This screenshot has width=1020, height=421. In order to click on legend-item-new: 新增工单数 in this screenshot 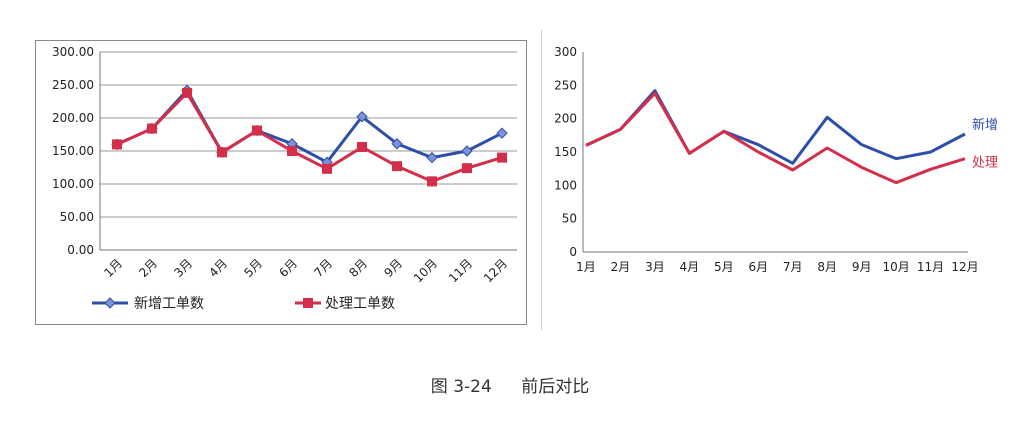, I will do `click(147, 303)`.